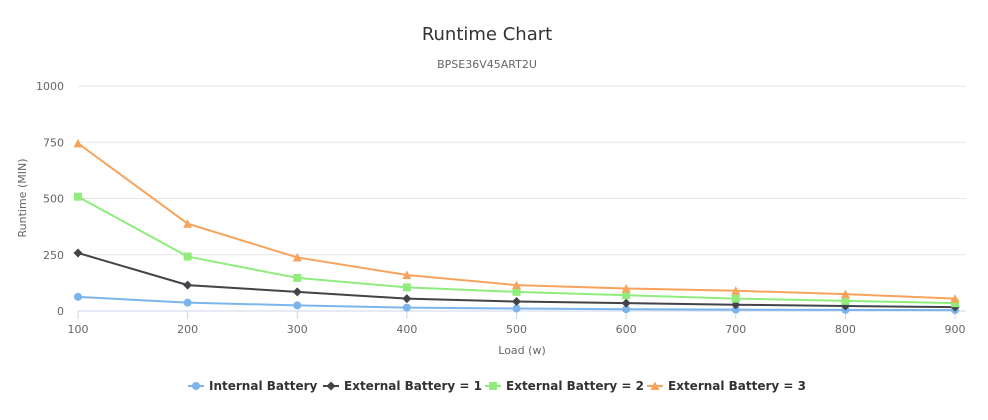  Describe the element at coordinates (406, 329) in the screenshot. I see `x-tick-label: 400` at that location.